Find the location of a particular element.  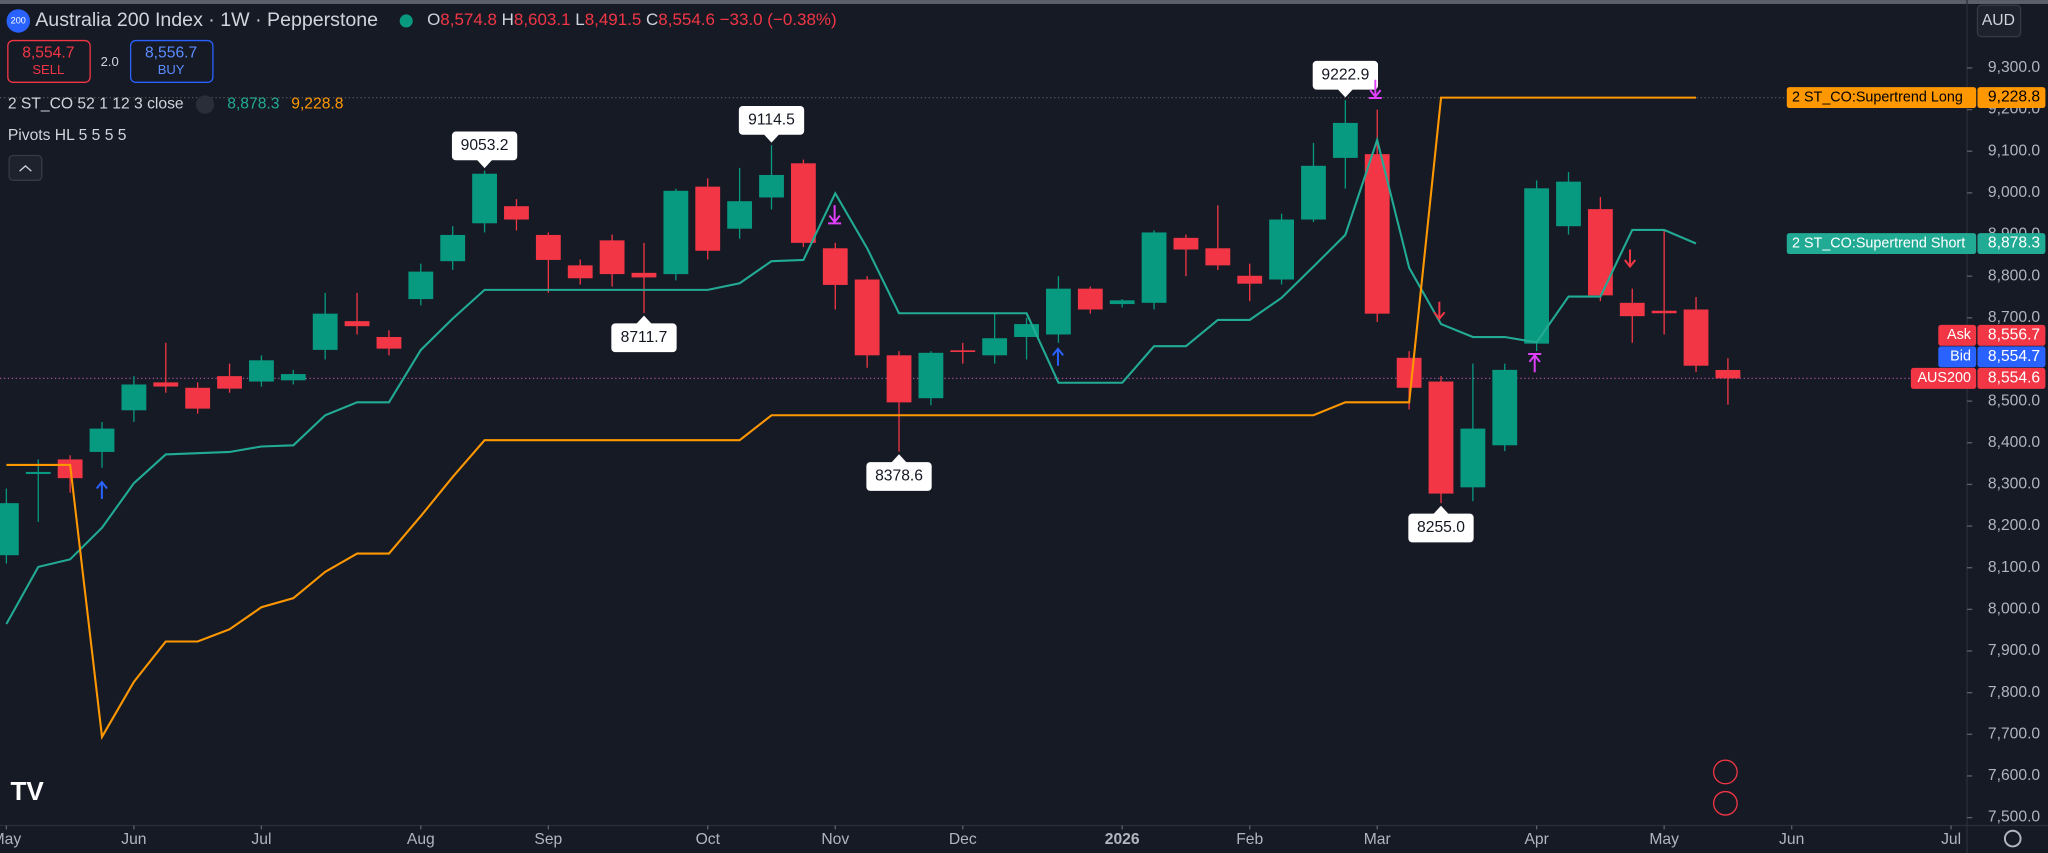

x-tick-label: 2026 is located at coordinates (1122, 839).